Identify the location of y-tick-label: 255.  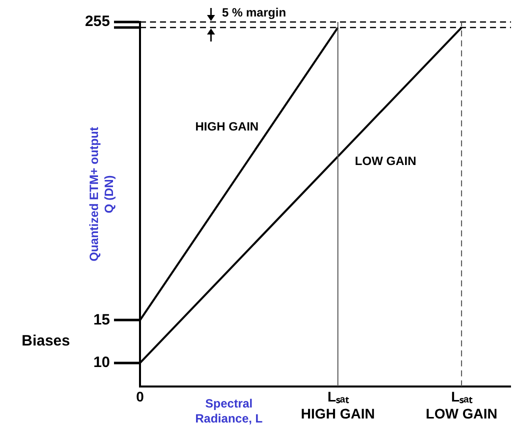
(97, 21).